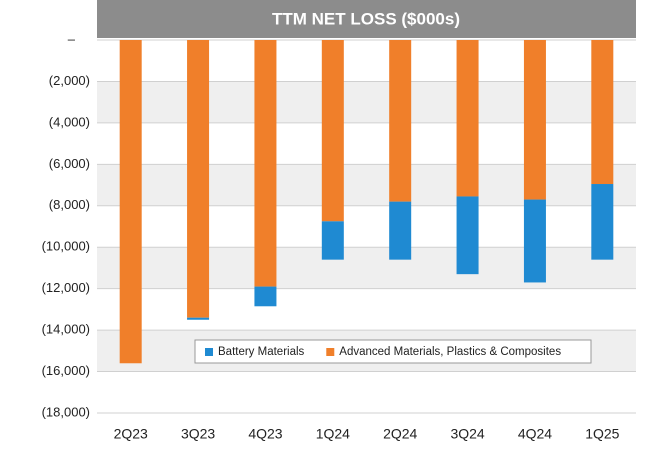  What do you see at coordinates (265, 434) in the screenshot?
I see `x-tick-label: 4Q23` at bounding box center [265, 434].